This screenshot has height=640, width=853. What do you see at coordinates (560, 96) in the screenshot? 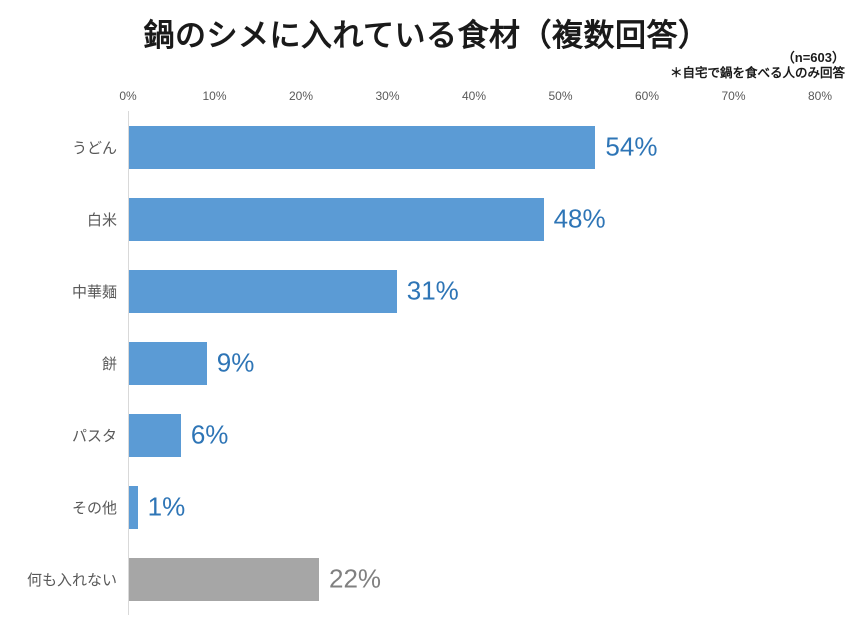
I see `x-tick-label: 50%` at bounding box center [560, 96].